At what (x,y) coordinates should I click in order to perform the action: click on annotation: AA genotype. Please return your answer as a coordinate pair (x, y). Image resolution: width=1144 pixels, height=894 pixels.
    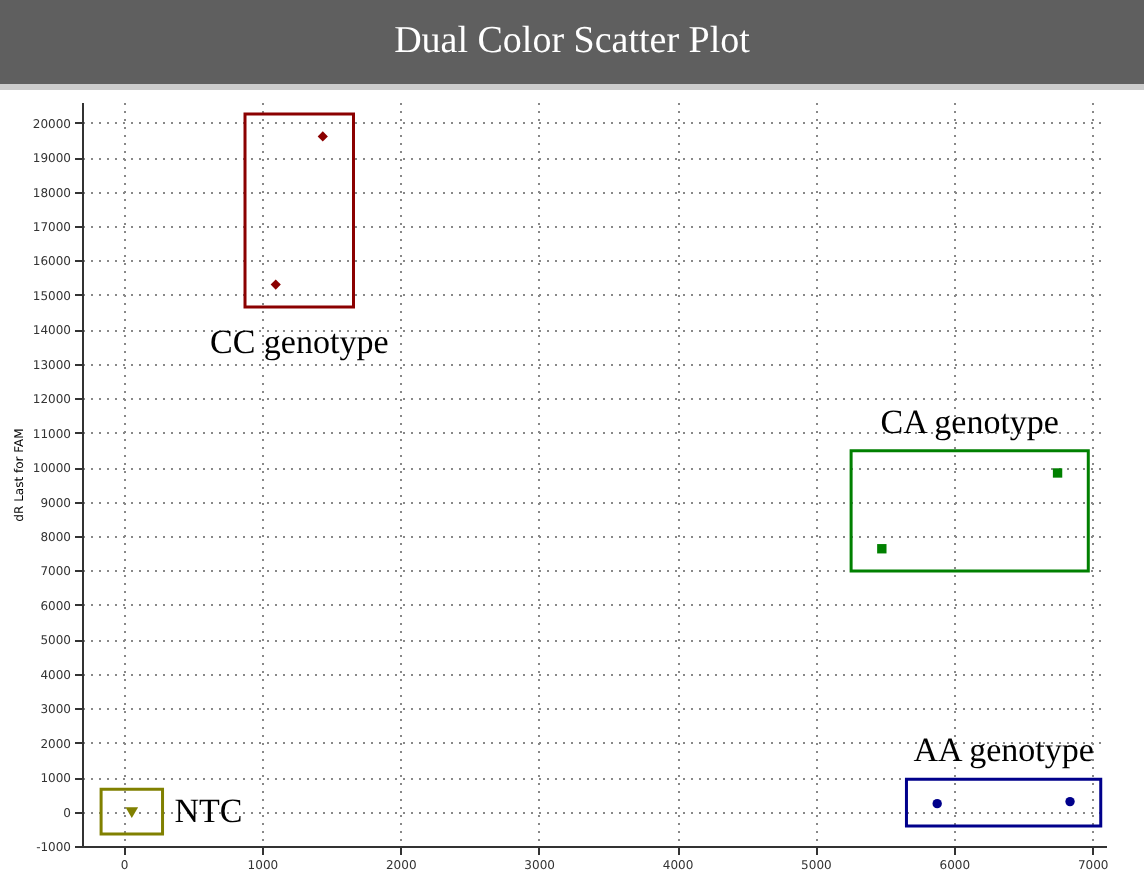
    Looking at the image, I should click on (1003, 750).